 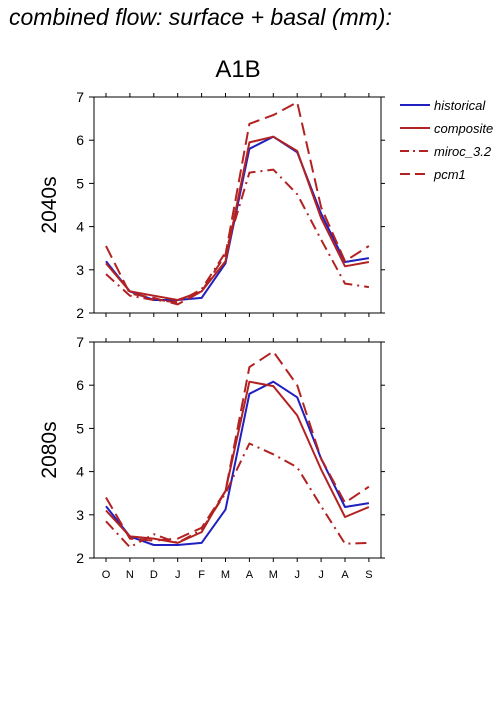 I want to click on x-tick-label: D, so click(x=154, y=575).